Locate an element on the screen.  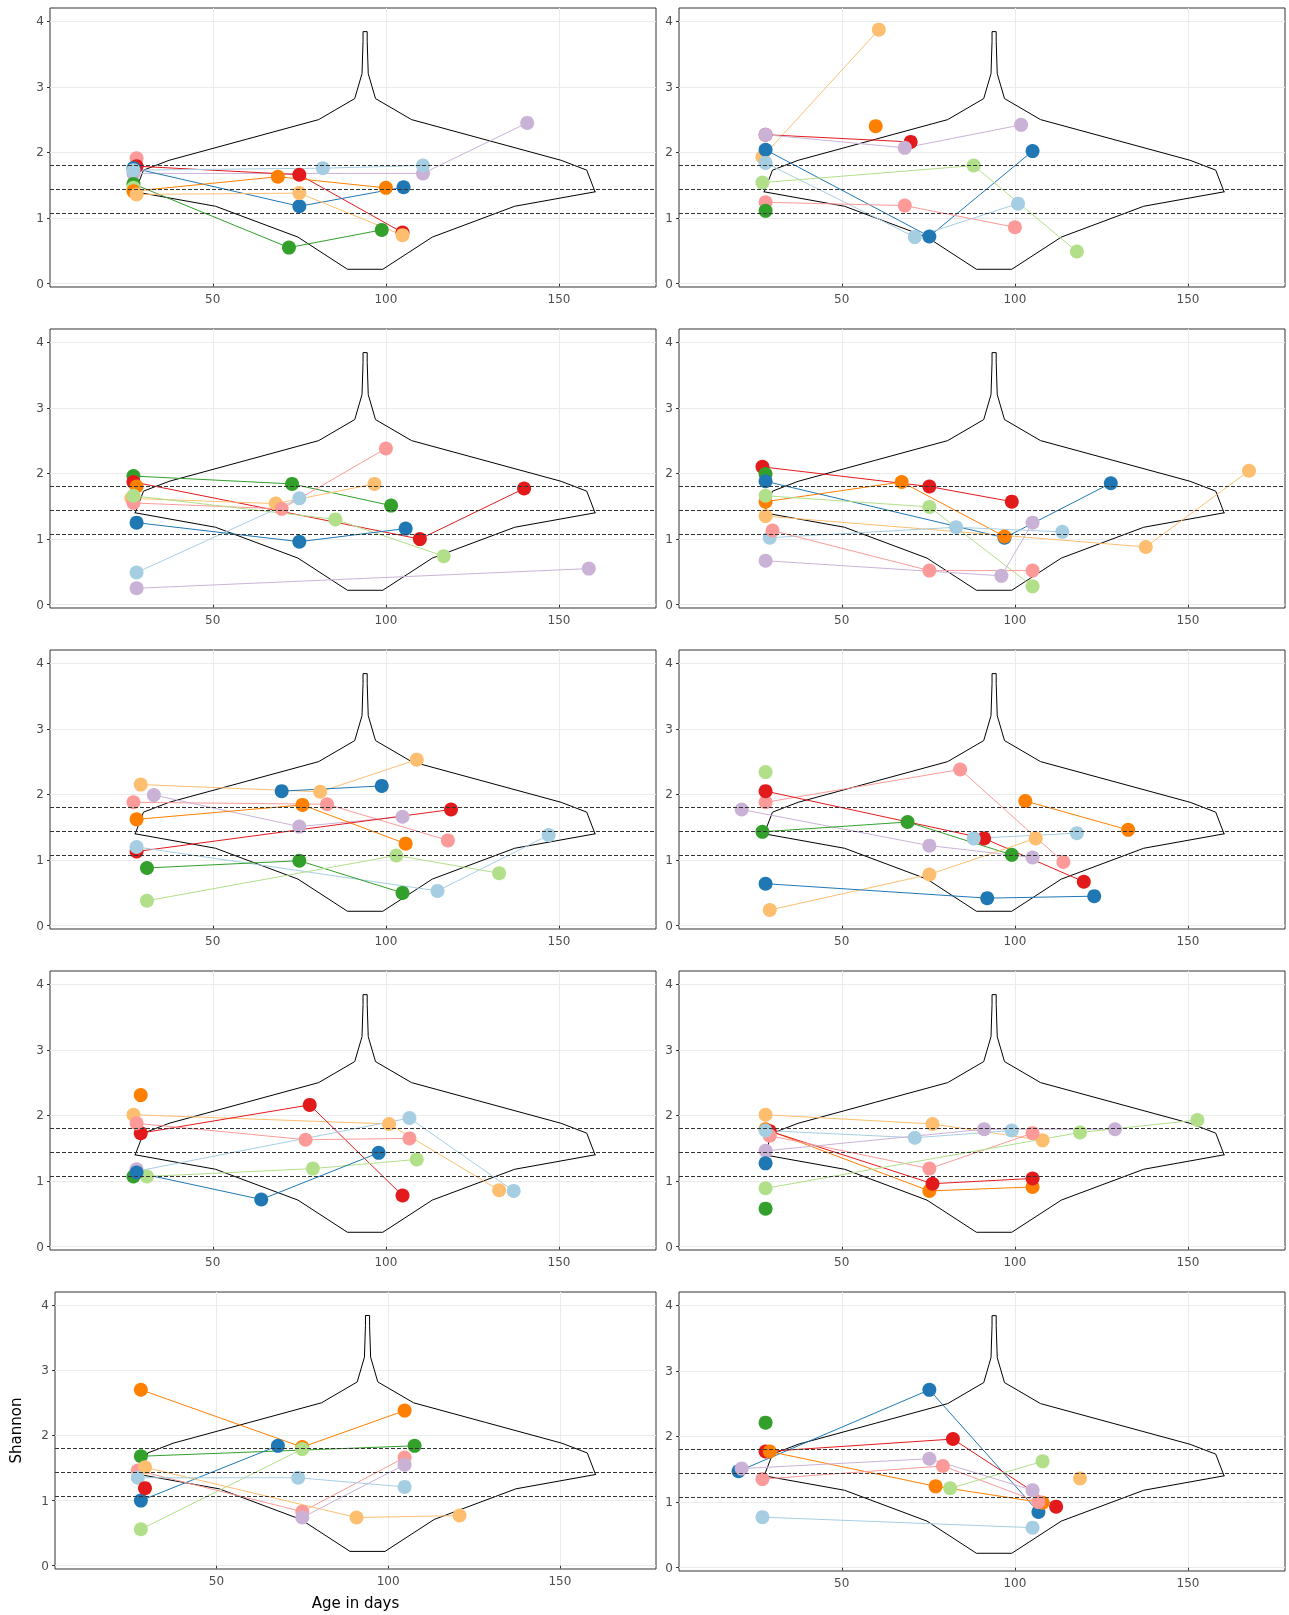
y-axis-title: Shannon is located at coordinates (15, 1430).